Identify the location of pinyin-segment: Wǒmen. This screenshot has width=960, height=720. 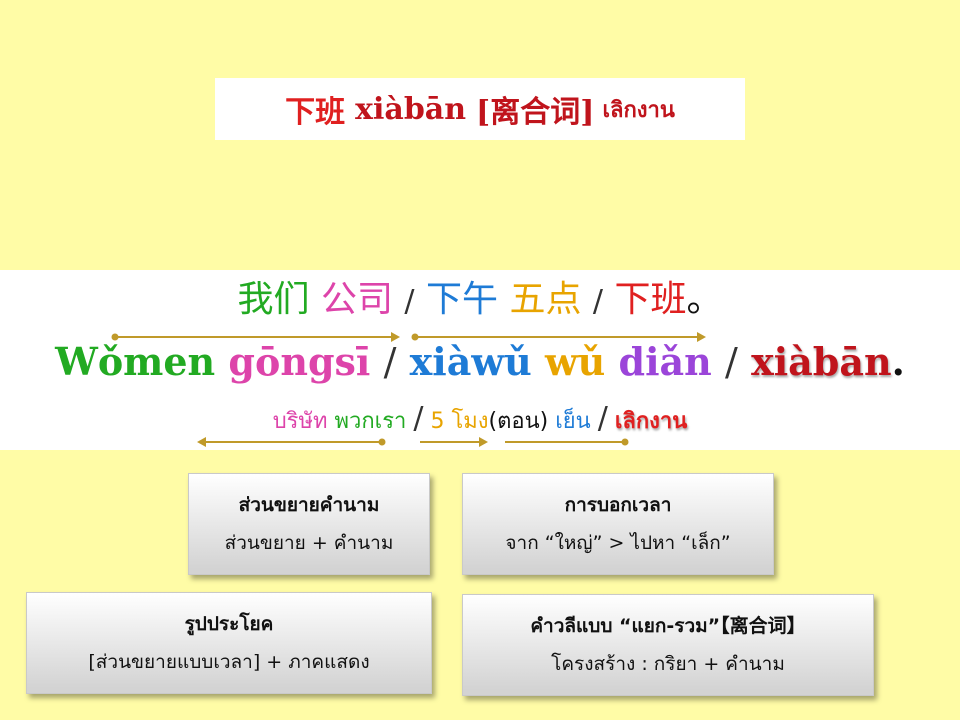
(135, 361).